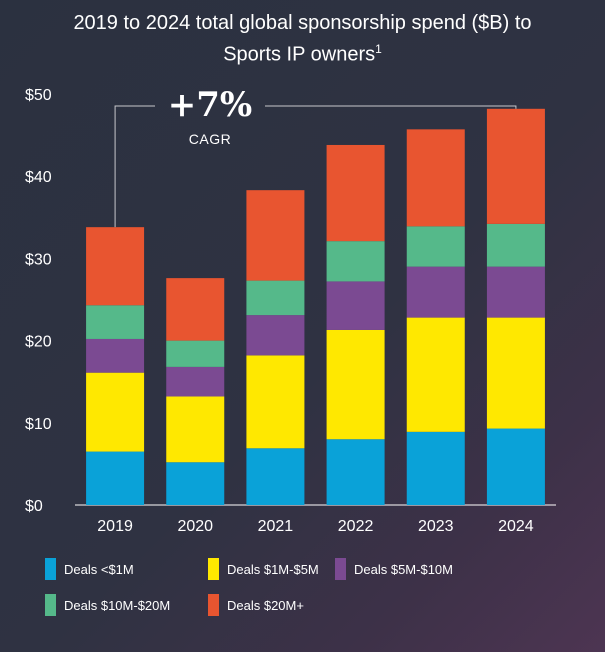  What do you see at coordinates (391, 107) in the screenshot?
I see `cagr-bracket-right` at bounding box center [391, 107].